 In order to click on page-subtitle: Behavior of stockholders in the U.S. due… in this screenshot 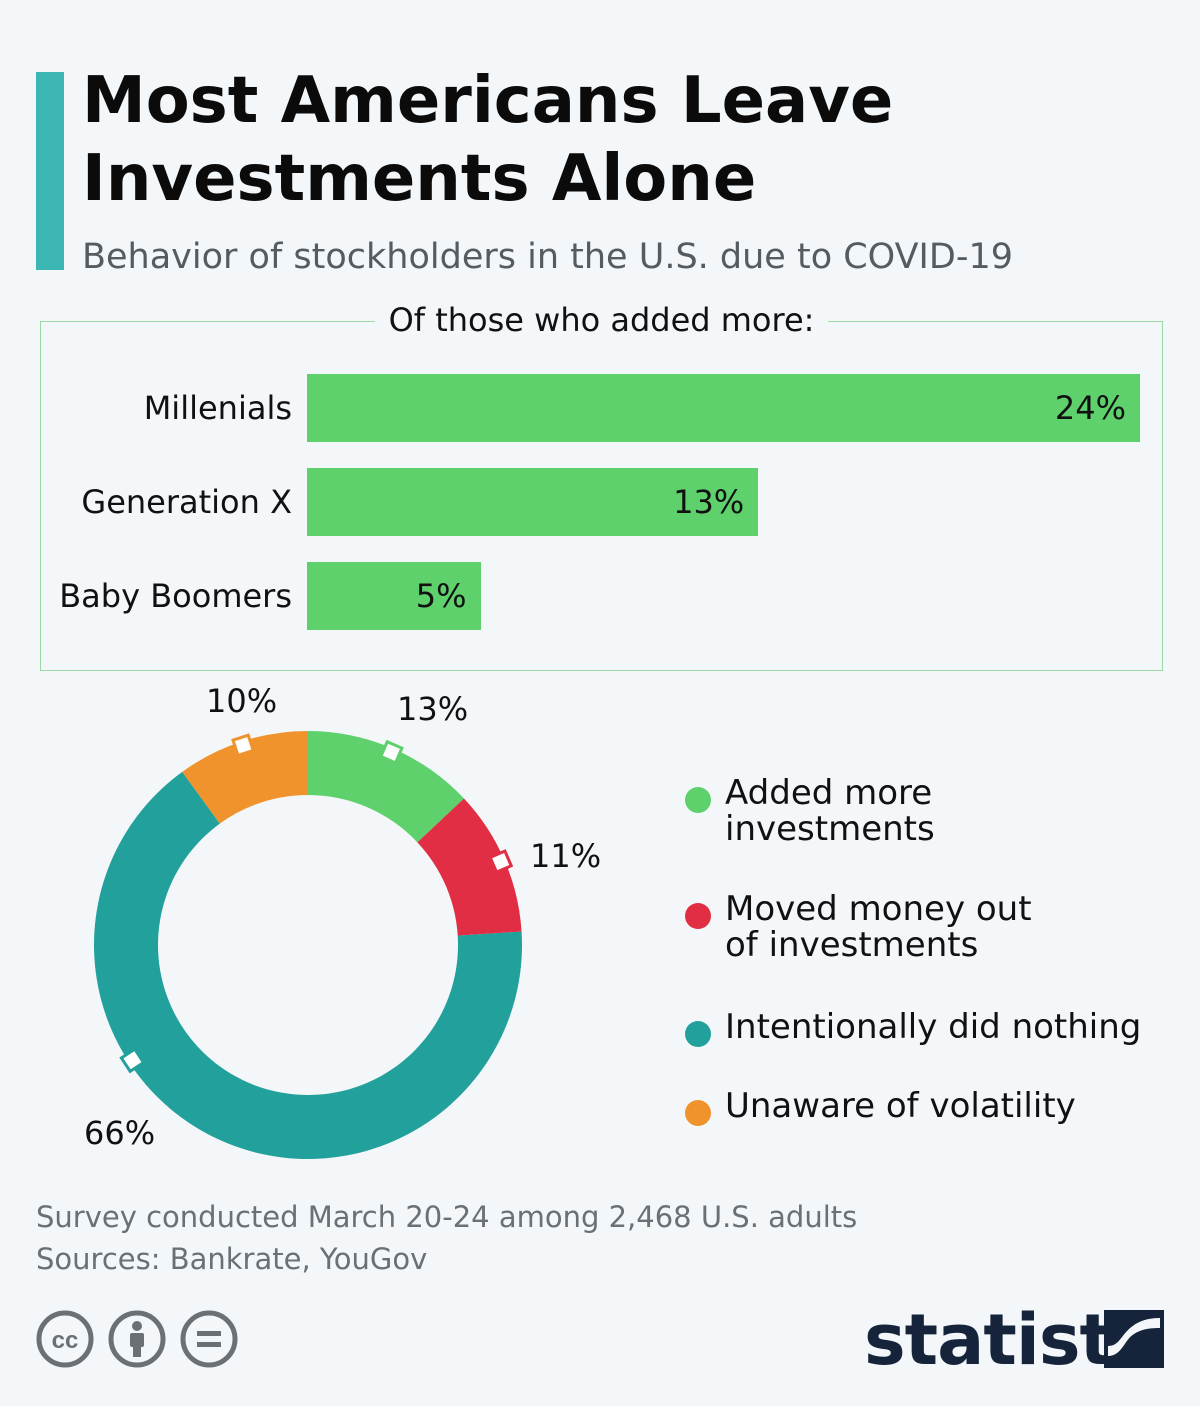, I will do `click(547, 257)`.